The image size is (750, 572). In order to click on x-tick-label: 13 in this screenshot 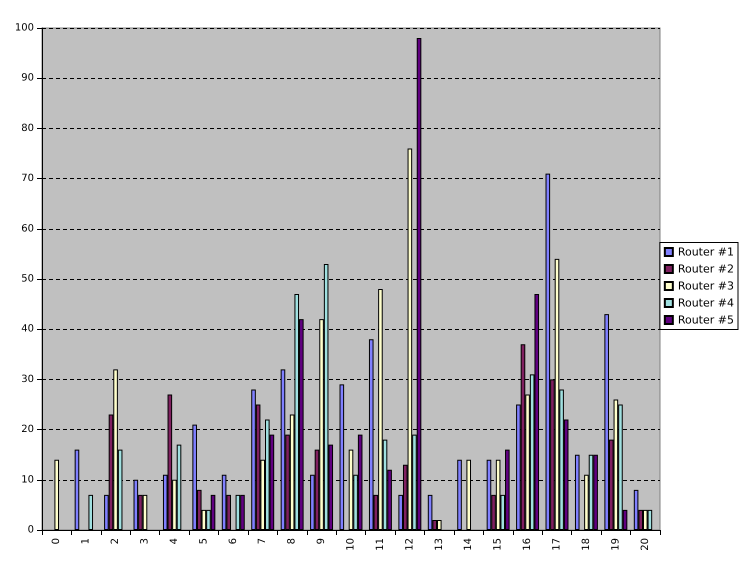, I will do `click(439, 544)`.